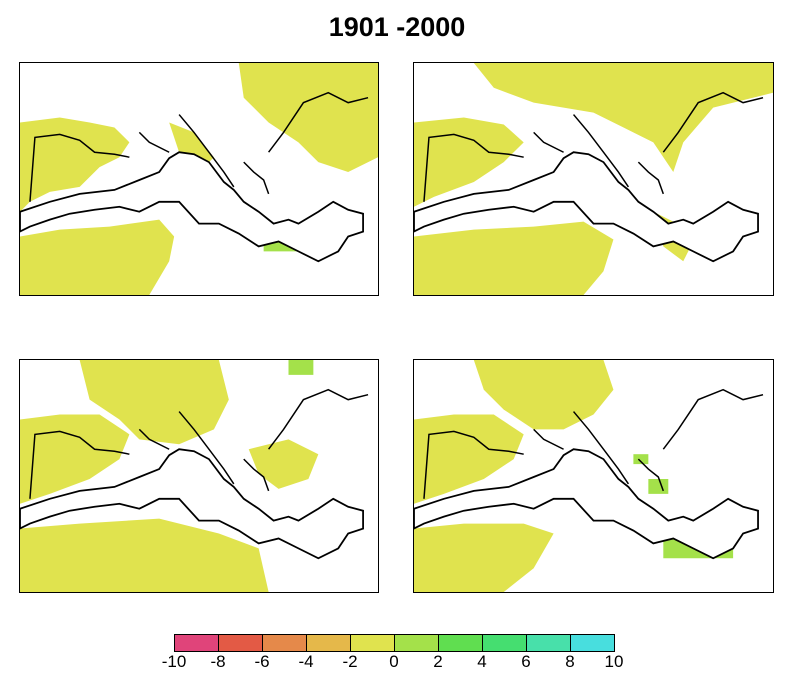  I want to click on colorbar-tick-label: -6, so click(262, 661).